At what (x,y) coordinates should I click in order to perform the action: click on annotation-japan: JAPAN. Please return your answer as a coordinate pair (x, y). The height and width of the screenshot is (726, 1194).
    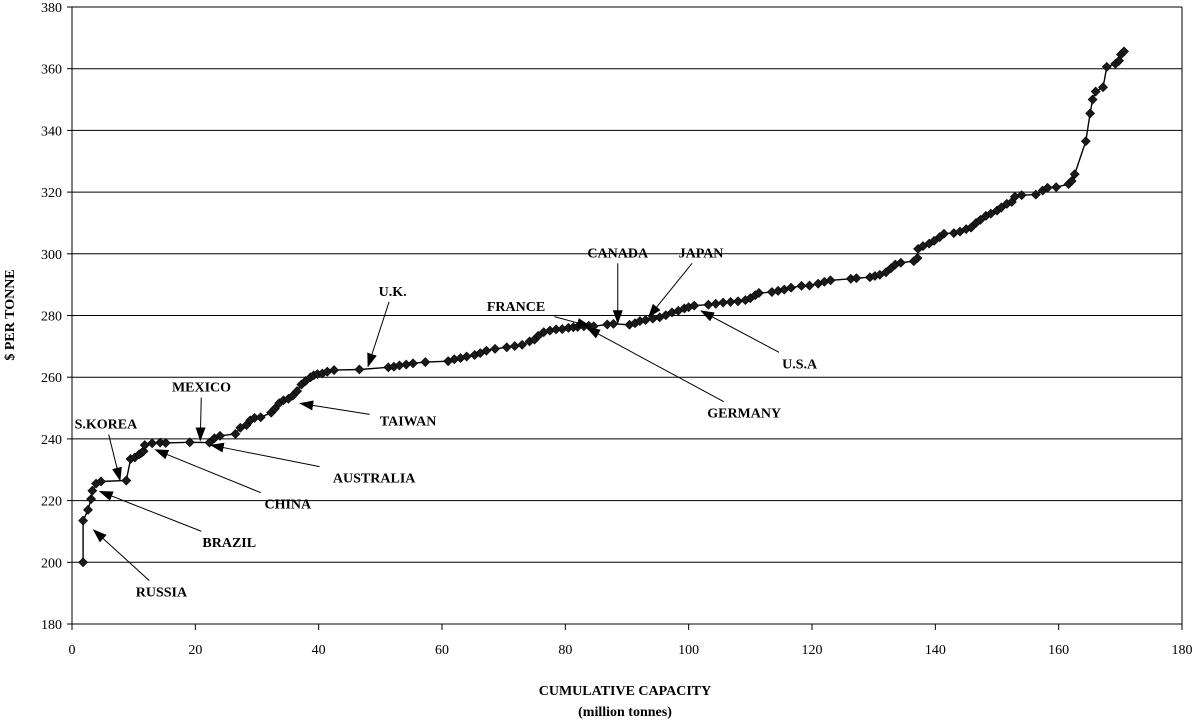
    Looking at the image, I should click on (685, 282).